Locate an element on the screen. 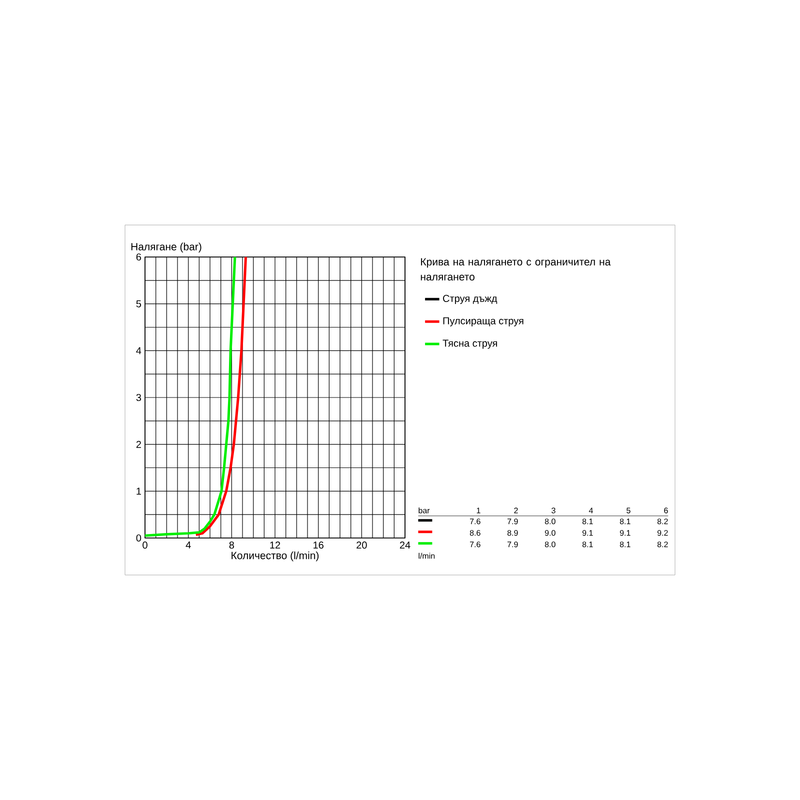 This screenshot has width=800, height=800. text: 5 is located at coordinates (628, 511).